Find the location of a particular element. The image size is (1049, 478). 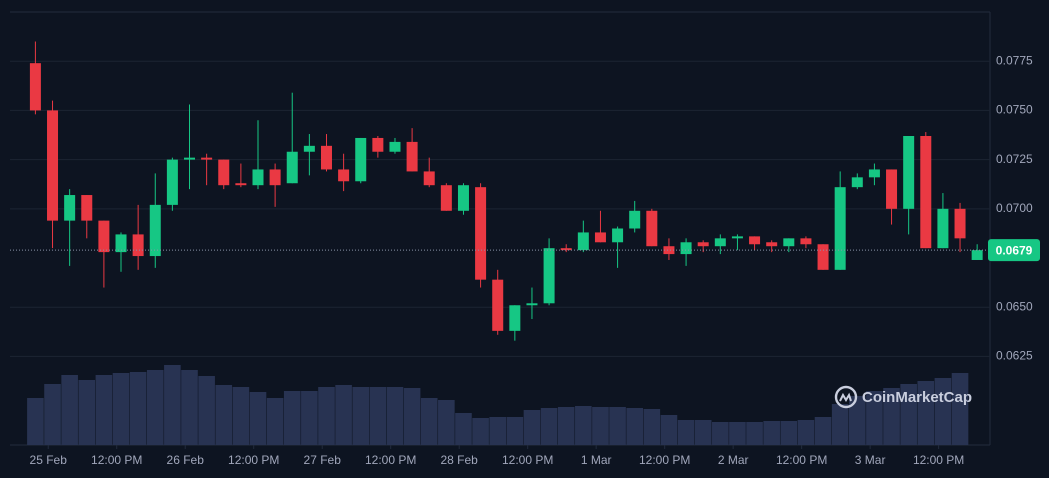

y-tick-label: 0.0700 is located at coordinates (1014, 208).